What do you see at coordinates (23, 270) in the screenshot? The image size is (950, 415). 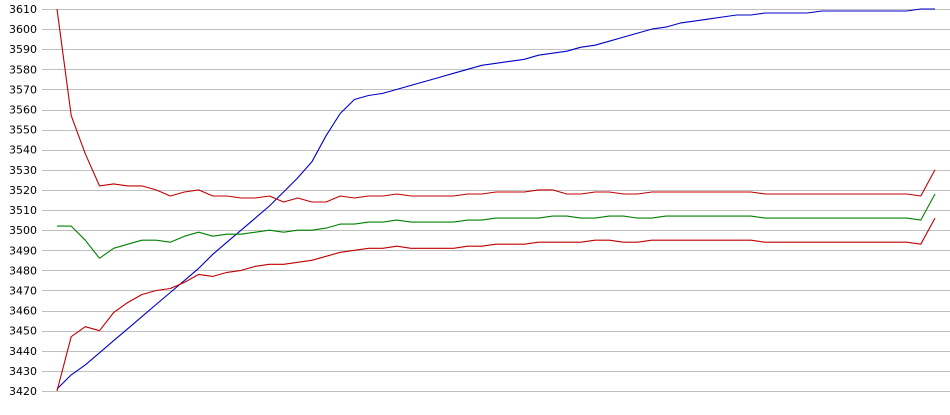 I see `y-tick-label: 3480` at bounding box center [23, 270].